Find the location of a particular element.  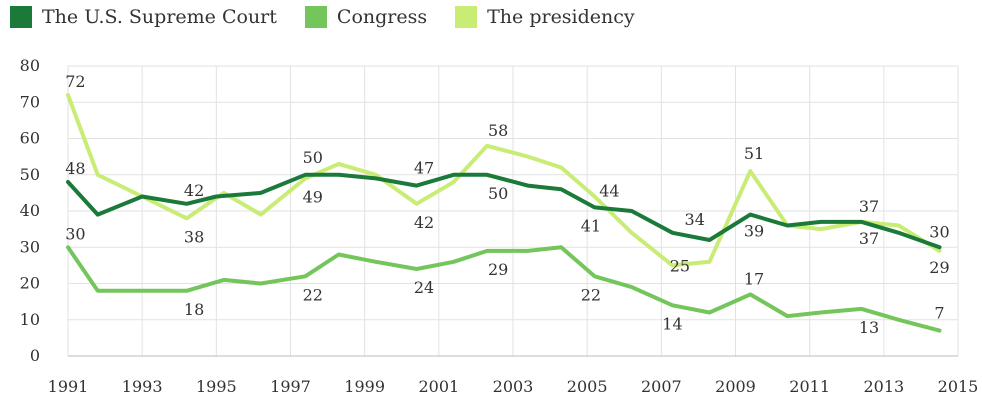

data-label: 72 is located at coordinates (75, 81).